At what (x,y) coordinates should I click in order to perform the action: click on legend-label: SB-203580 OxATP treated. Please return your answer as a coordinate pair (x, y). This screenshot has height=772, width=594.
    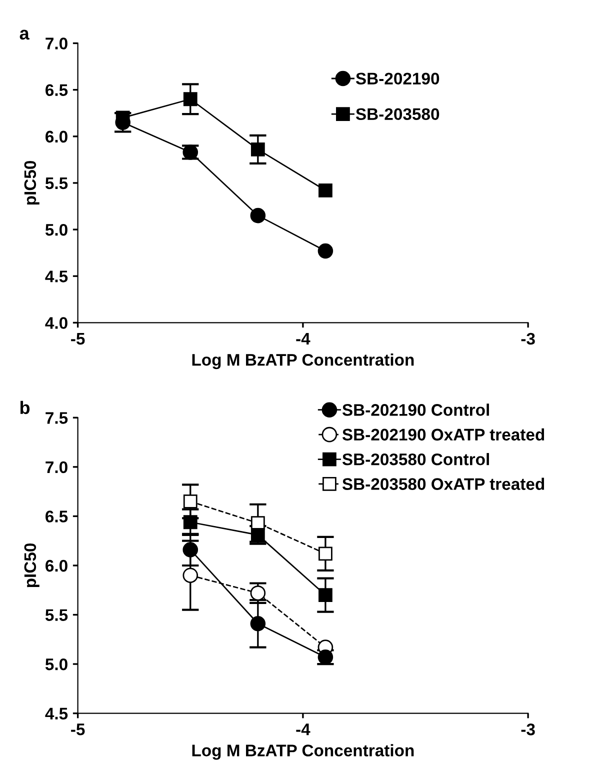
    Looking at the image, I should click on (443, 484).